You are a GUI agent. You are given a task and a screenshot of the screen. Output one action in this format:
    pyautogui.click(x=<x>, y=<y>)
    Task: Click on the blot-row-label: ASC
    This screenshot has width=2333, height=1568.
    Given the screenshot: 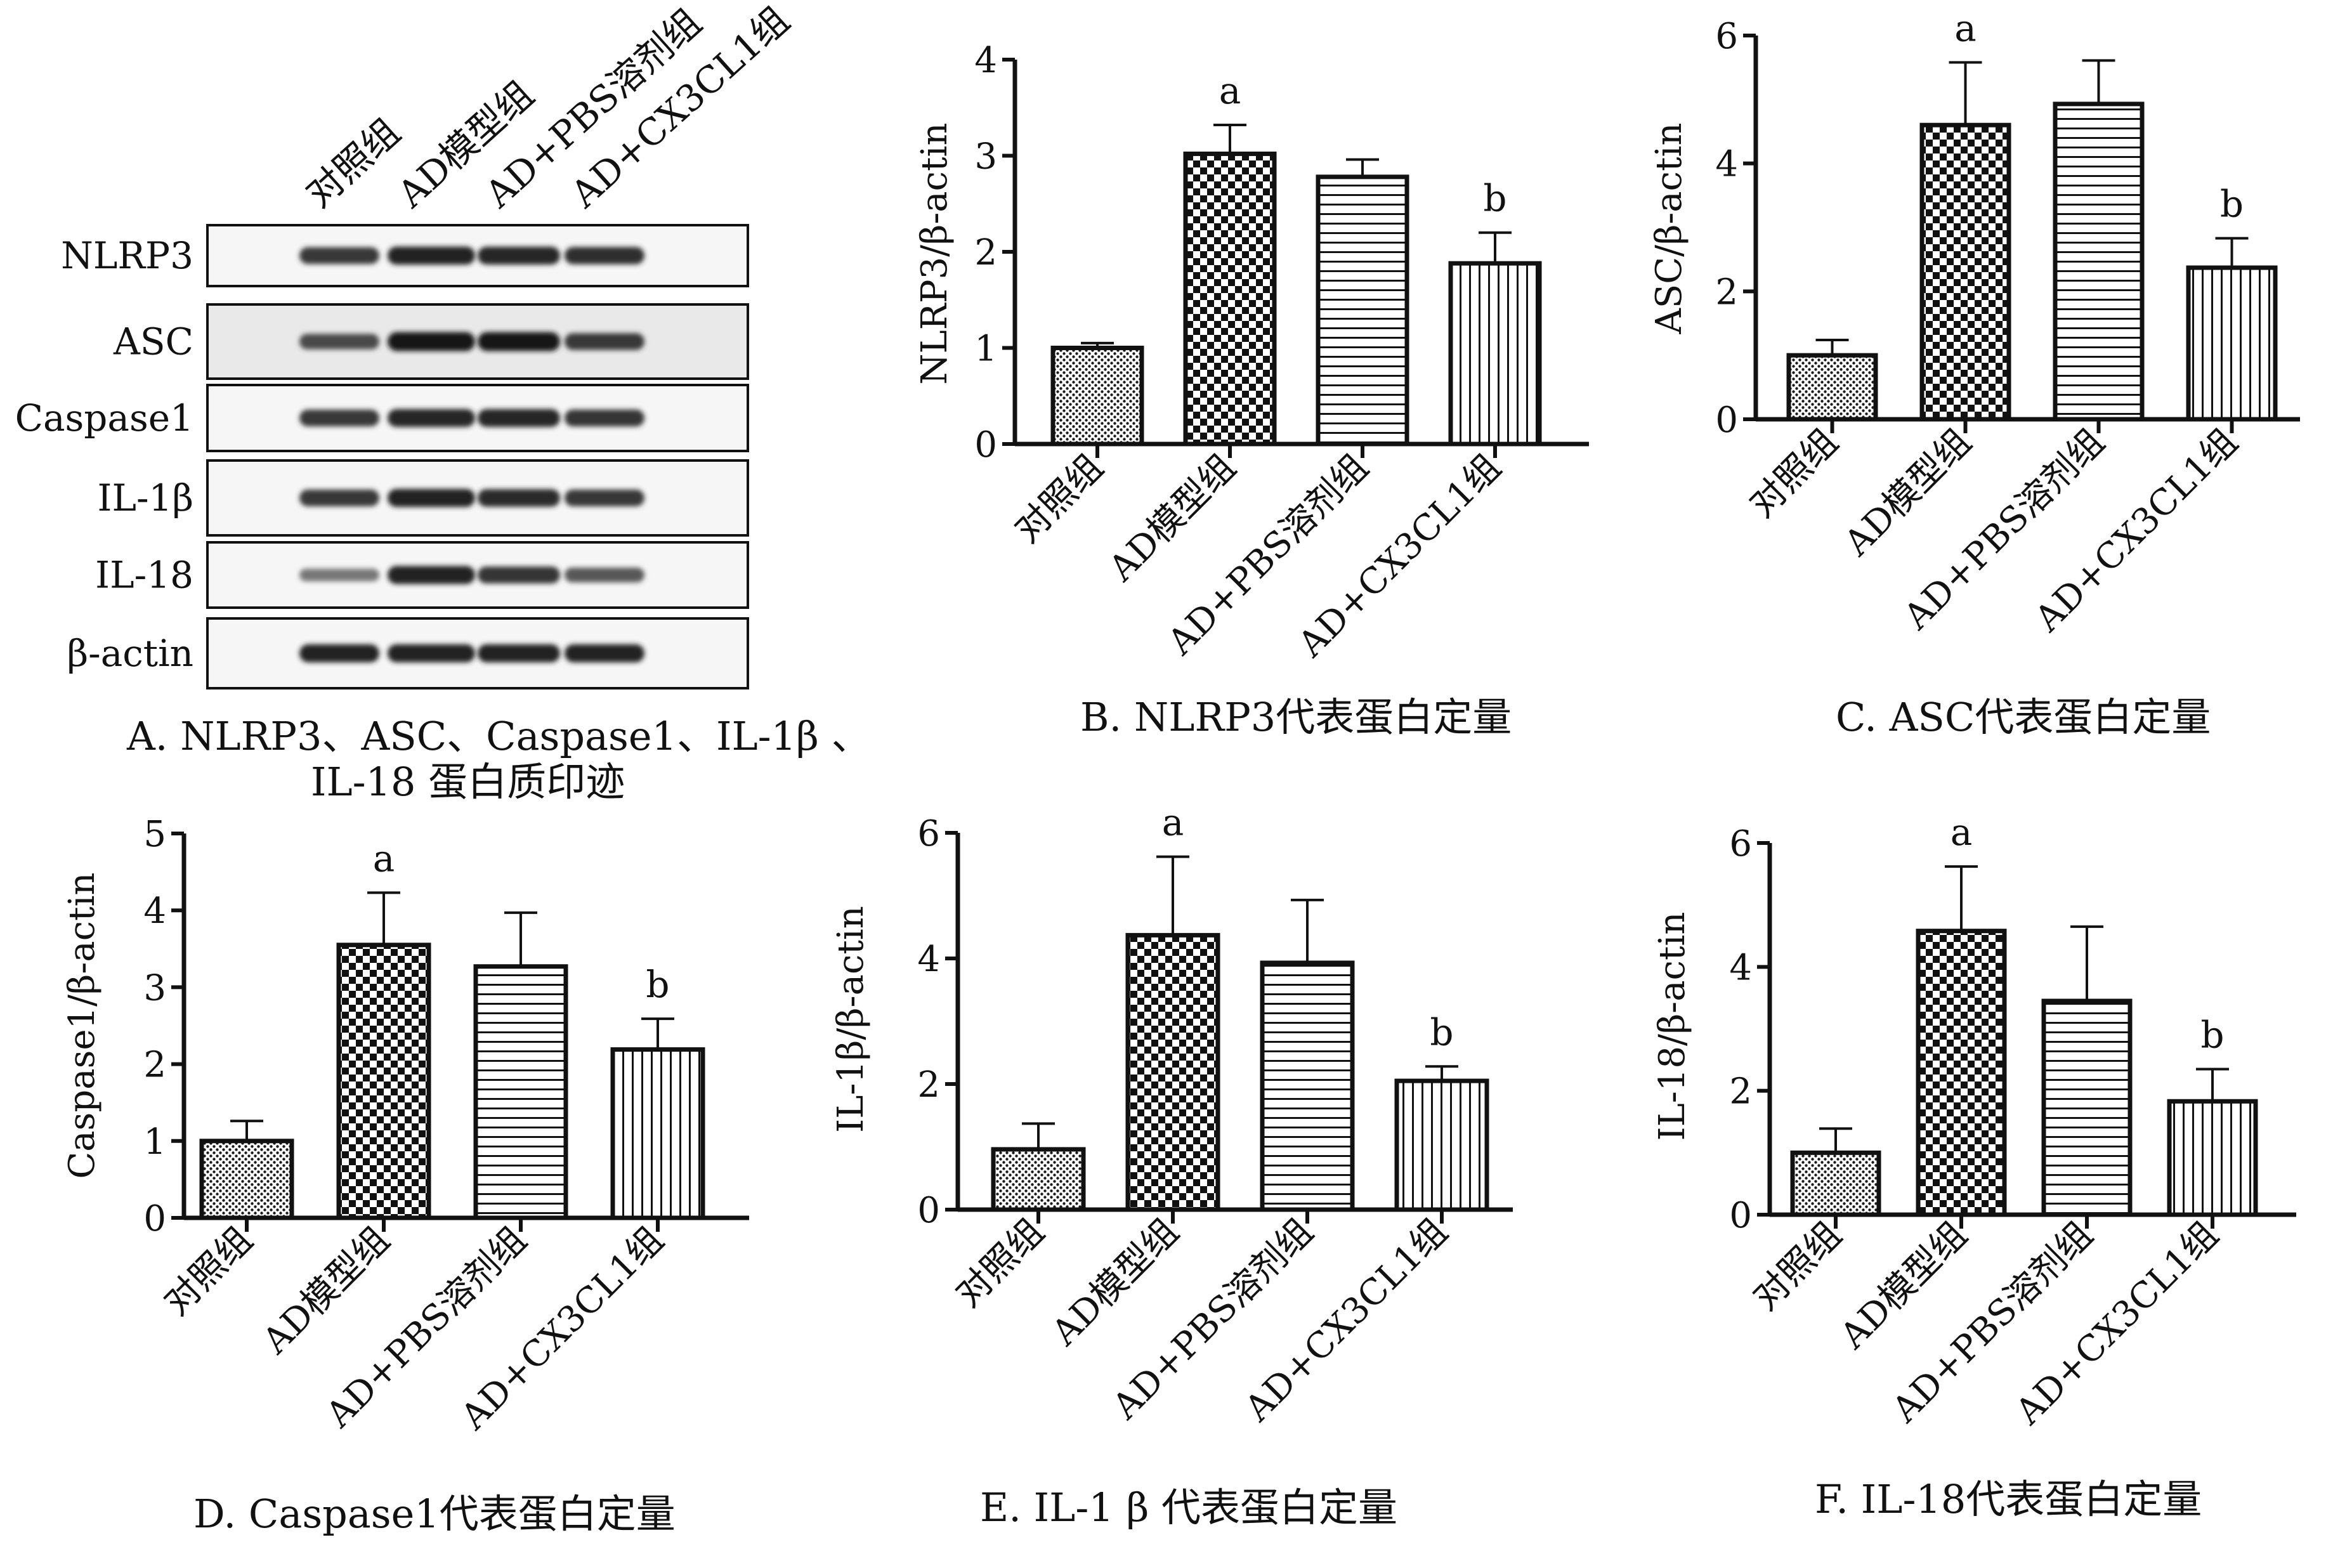 What is the action you would take?
    pyautogui.click(x=153, y=341)
    